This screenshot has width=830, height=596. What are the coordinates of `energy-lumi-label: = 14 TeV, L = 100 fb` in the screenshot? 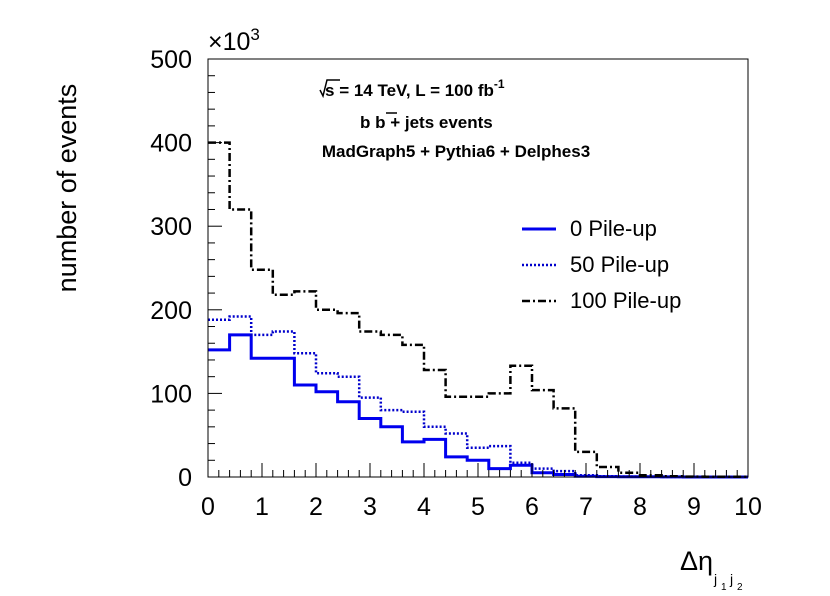 It's located at (413, 90).